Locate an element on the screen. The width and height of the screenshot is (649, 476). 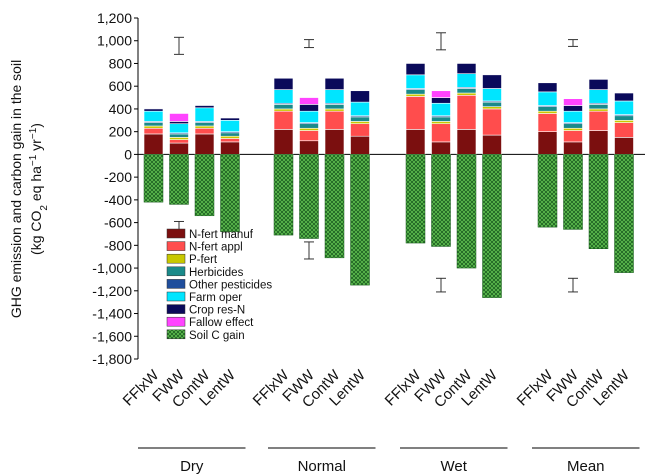
y-tick-label: 400 is located at coordinates (121, 109).